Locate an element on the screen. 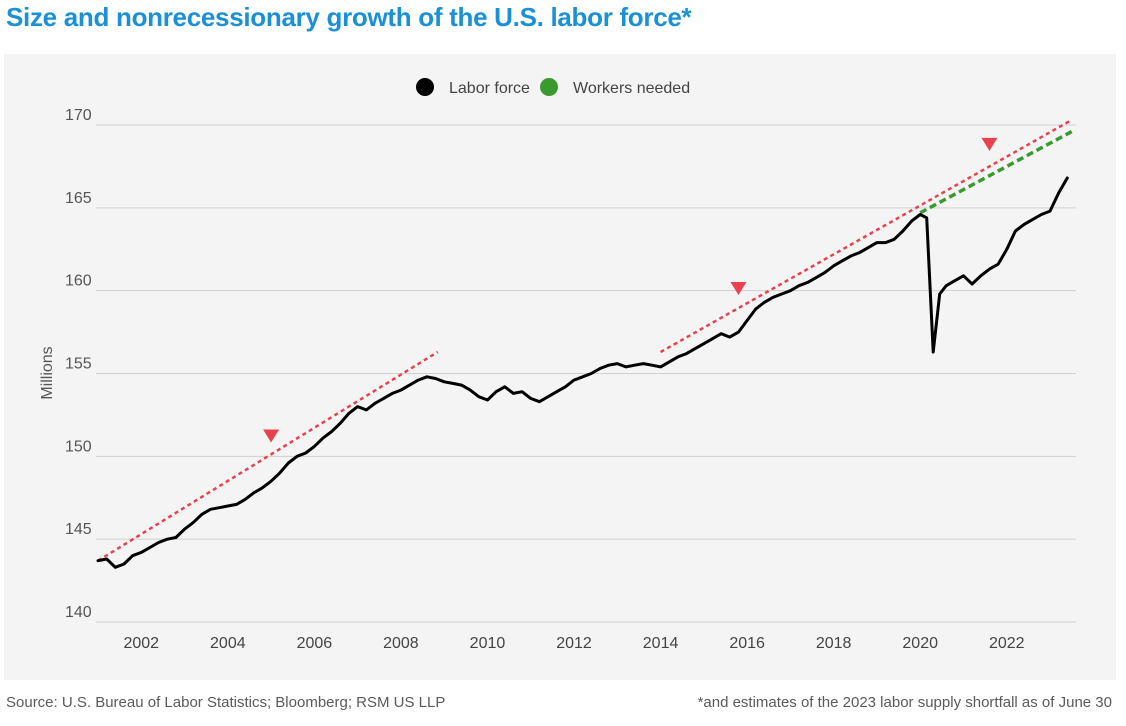 This screenshot has height=726, width=1126. x-tick-label: 2020 is located at coordinates (920, 643).